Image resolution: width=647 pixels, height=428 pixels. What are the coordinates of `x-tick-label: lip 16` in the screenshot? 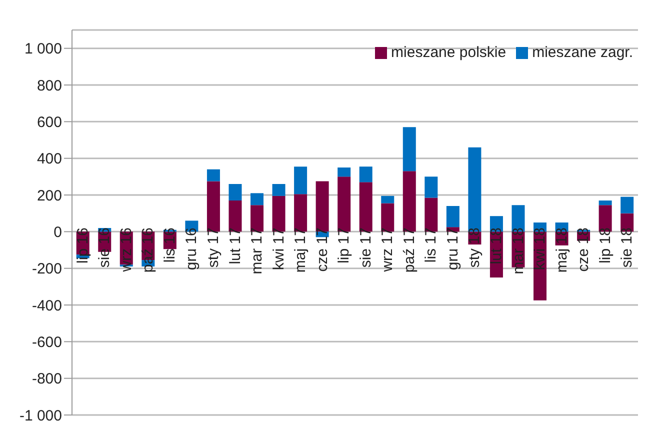 It's located at (83, 246).